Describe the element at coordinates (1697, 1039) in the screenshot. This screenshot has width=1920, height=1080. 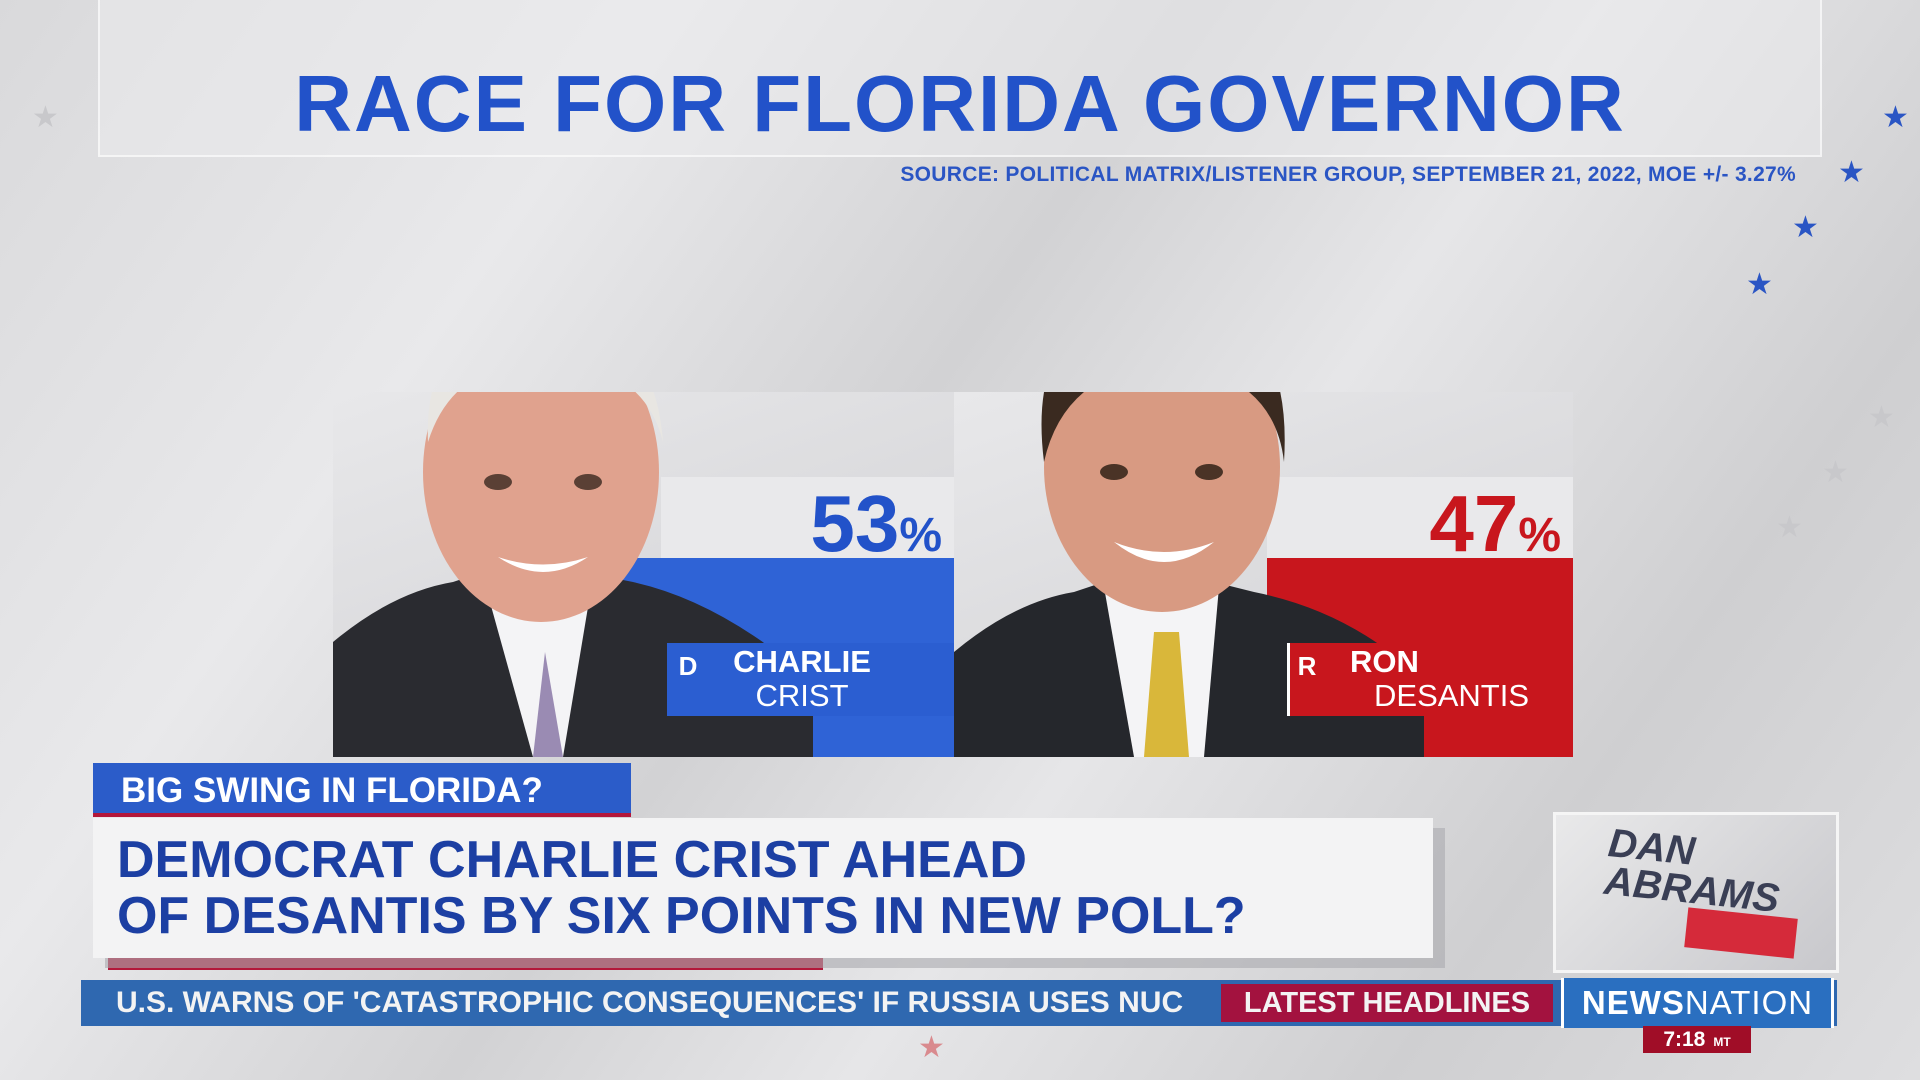
I see `clock: 7:18 MT` at that location.